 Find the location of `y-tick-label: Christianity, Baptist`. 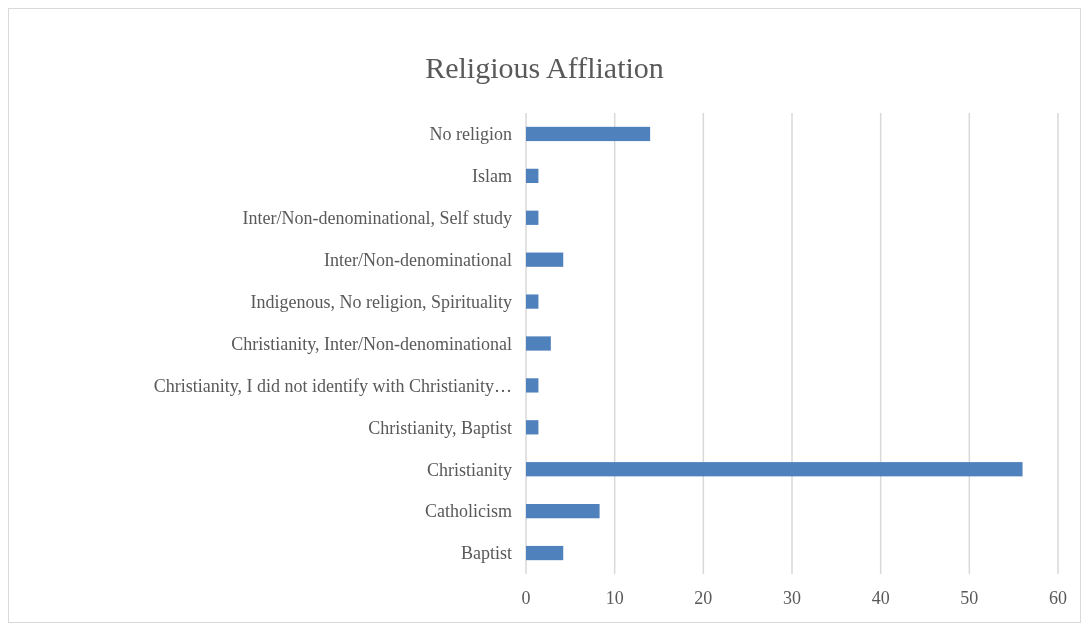

y-tick-label: Christianity, Baptist is located at coordinates (440, 427).